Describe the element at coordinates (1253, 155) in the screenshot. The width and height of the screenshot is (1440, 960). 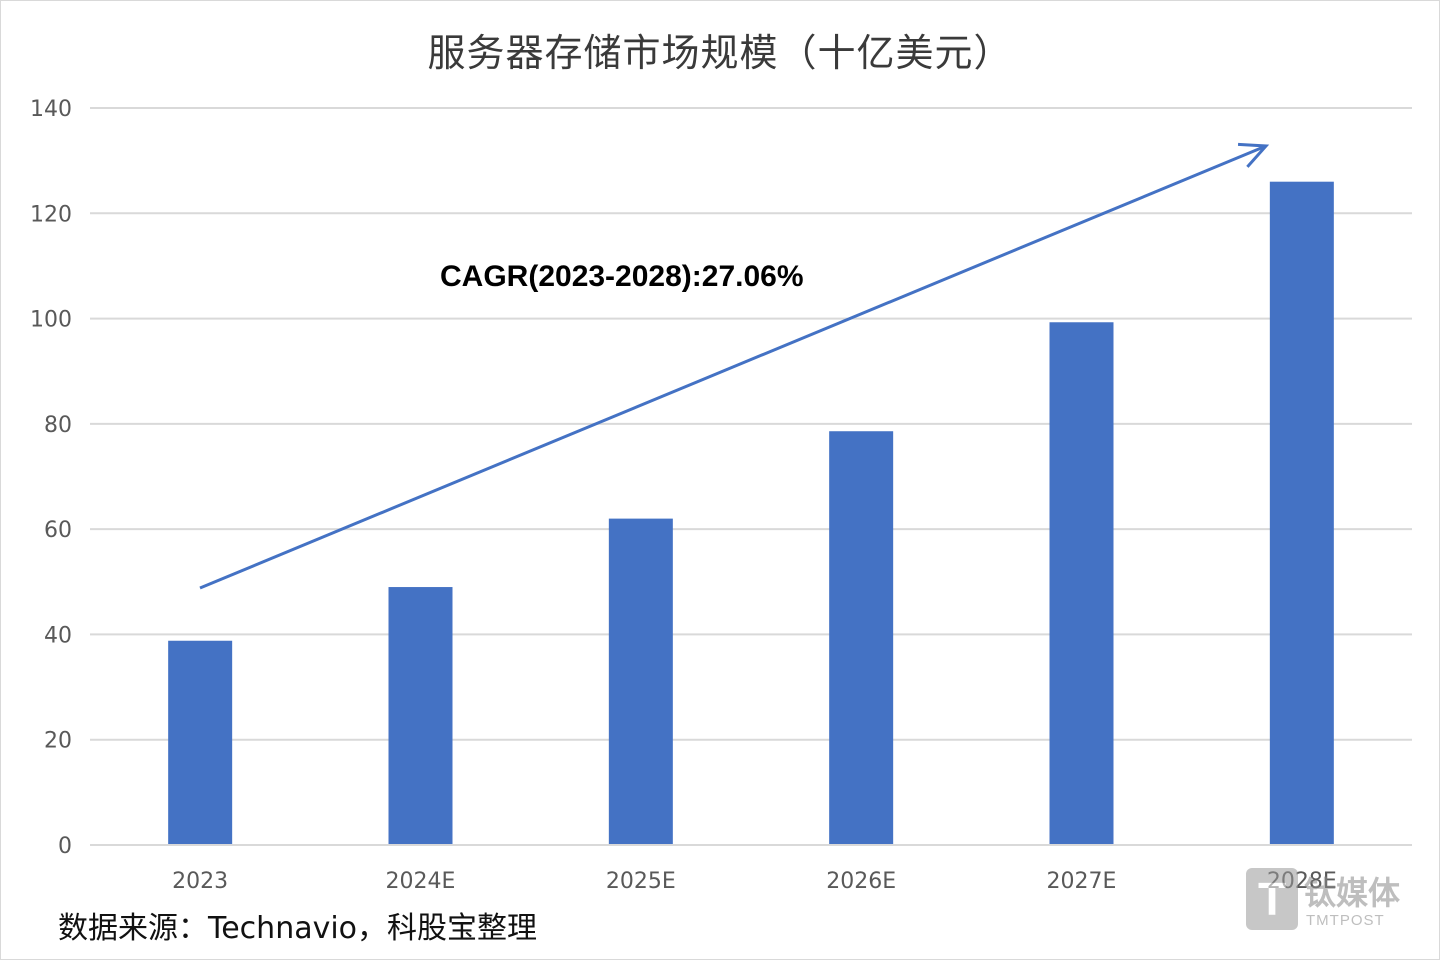
I see `arrow-head-icon` at that location.